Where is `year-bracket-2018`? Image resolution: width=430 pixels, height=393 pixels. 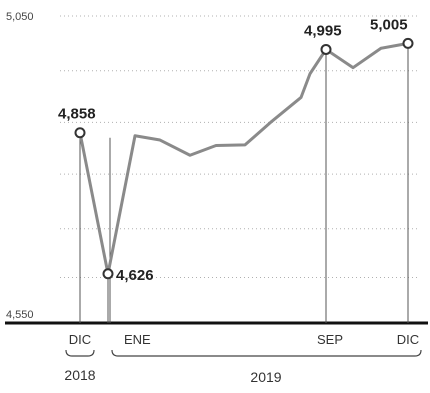 year-bracket-2018 is located at coordinates (80, 353).